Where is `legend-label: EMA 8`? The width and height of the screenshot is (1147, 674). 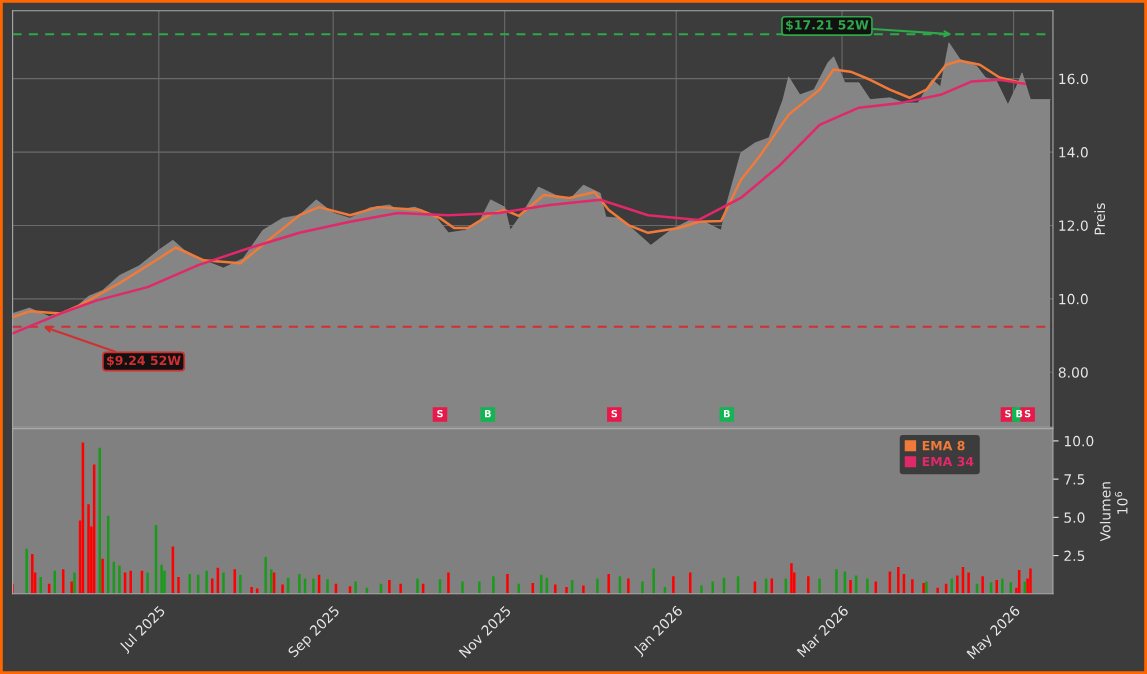 legend-label: EMA 8 is located at coordinates (943, 445).